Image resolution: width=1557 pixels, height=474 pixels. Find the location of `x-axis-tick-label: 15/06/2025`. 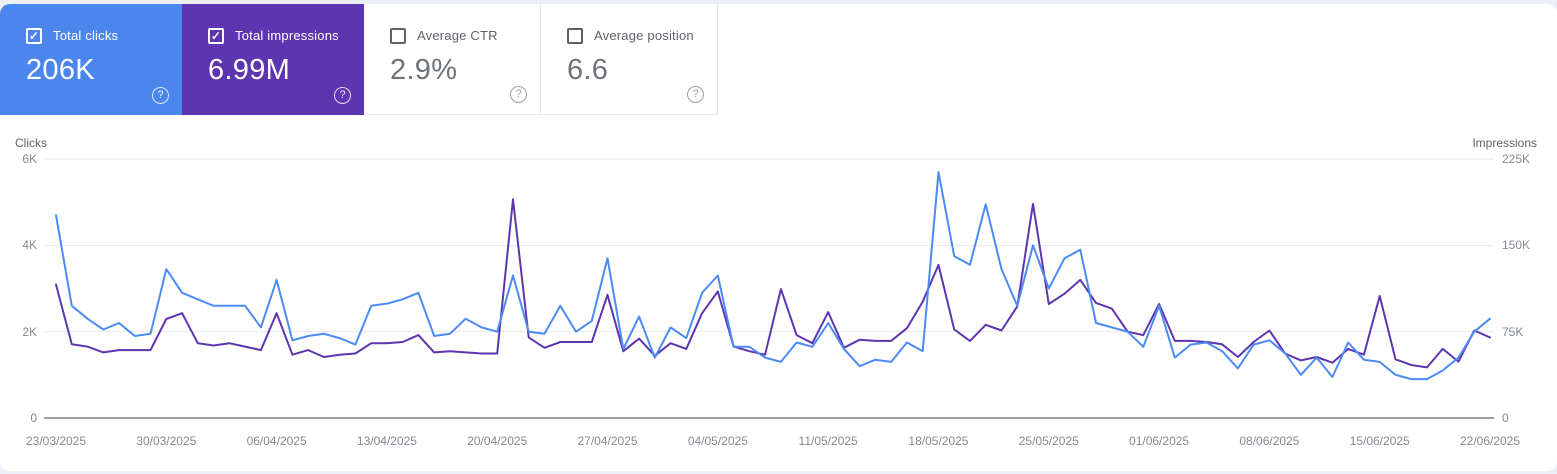

x-axis-tick-label: 15/06/2025 is located at coordinates (1379, 441).